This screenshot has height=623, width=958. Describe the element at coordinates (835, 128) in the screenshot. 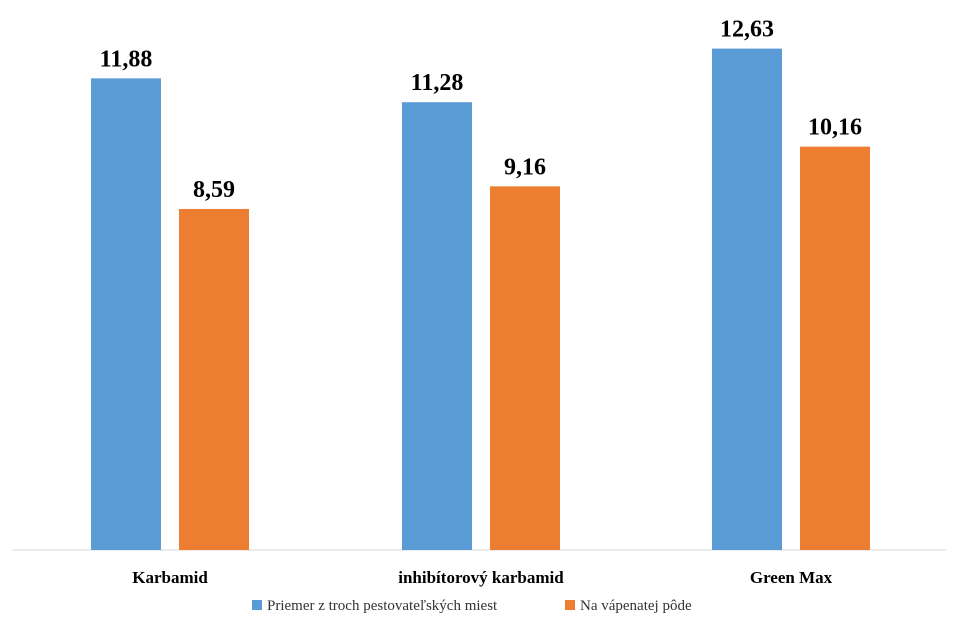

I see `data-label: 10,16` at that location.